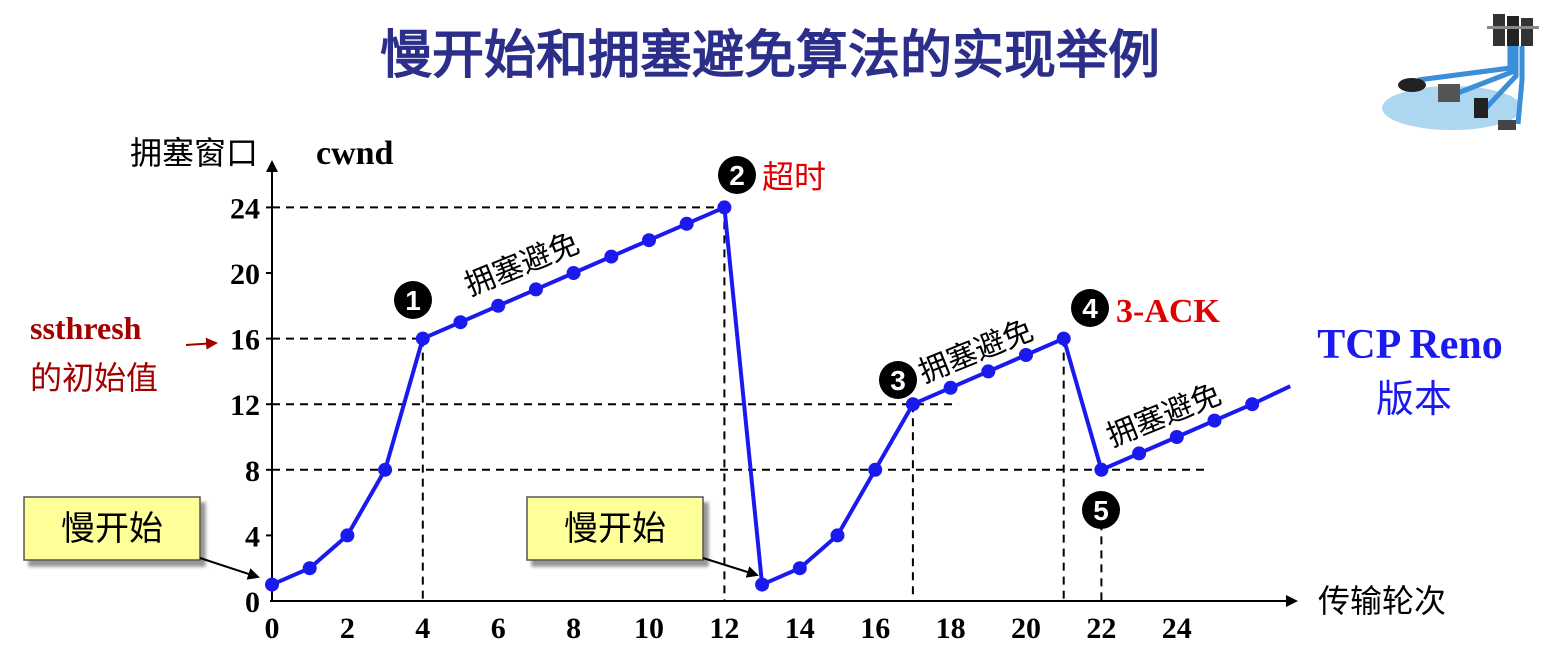  I want to click on event-marker-number: 1, so click(413, 300).